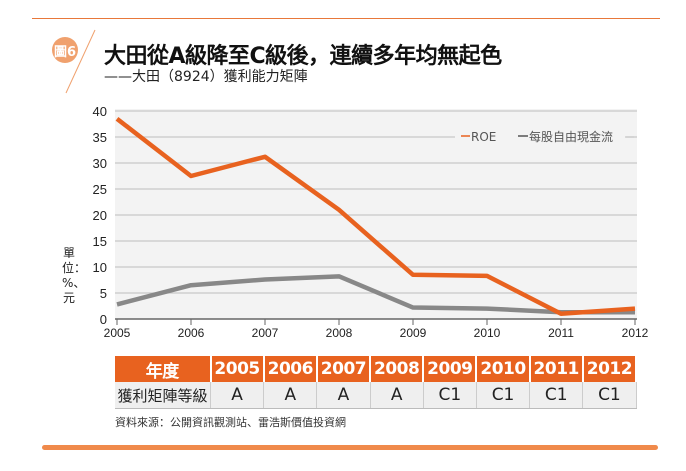  I want to click on y-tick-label: 25, so click(100, 189).